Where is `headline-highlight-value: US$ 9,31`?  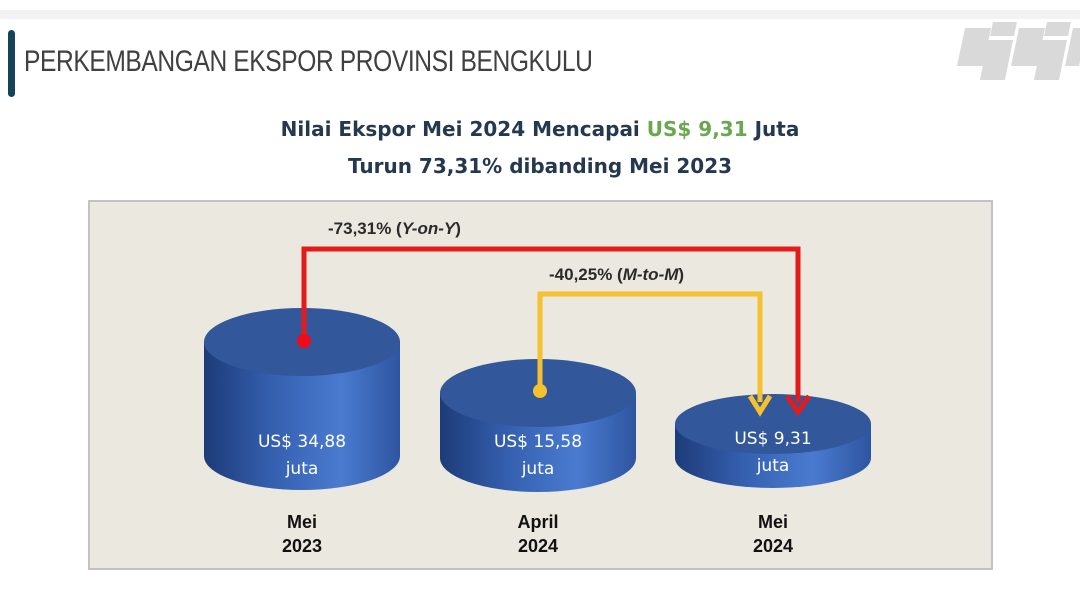 headline-highlight-value: US$ 9,31 is located at coordinates (697, 129).